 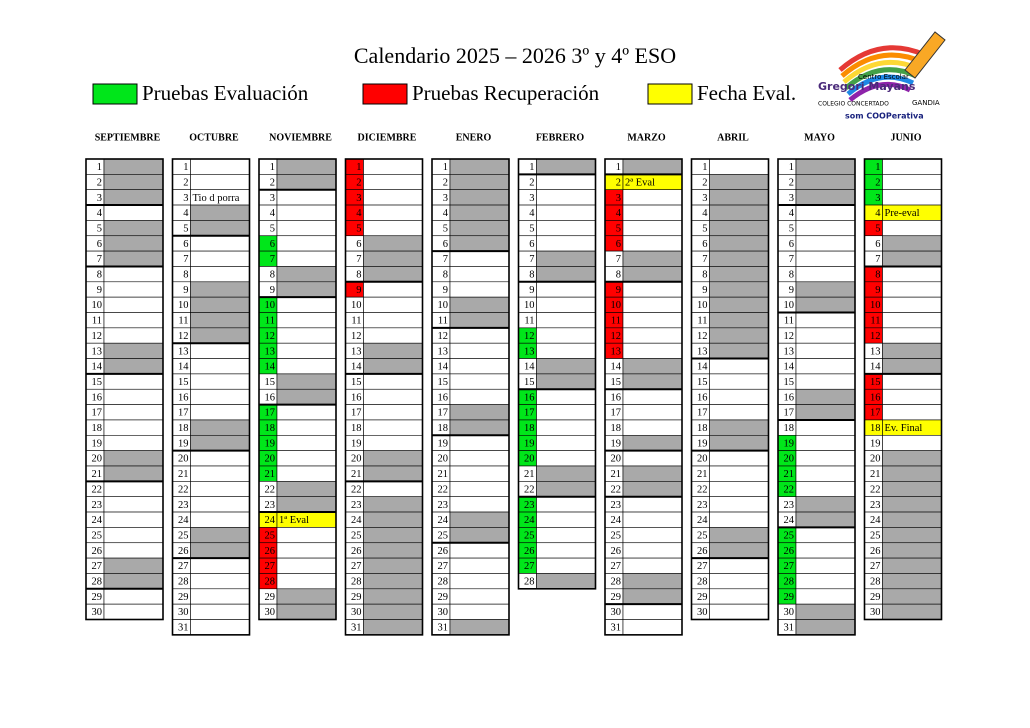 I want to click on day-number: 21, so click(x=529, y=474).